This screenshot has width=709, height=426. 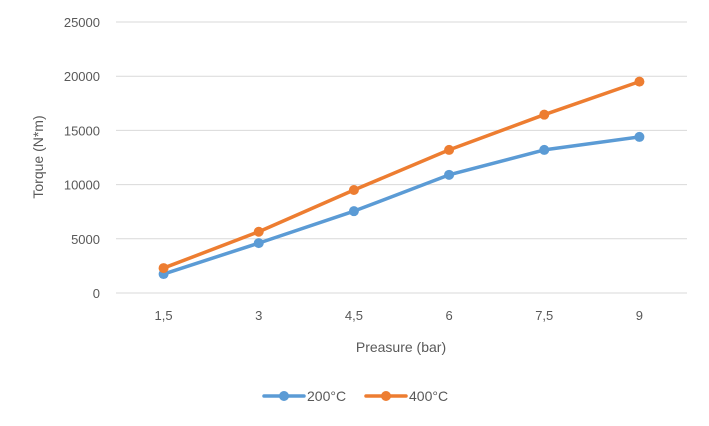 I want to click on y-tick-label: 10000, so click(x=82, y=185).